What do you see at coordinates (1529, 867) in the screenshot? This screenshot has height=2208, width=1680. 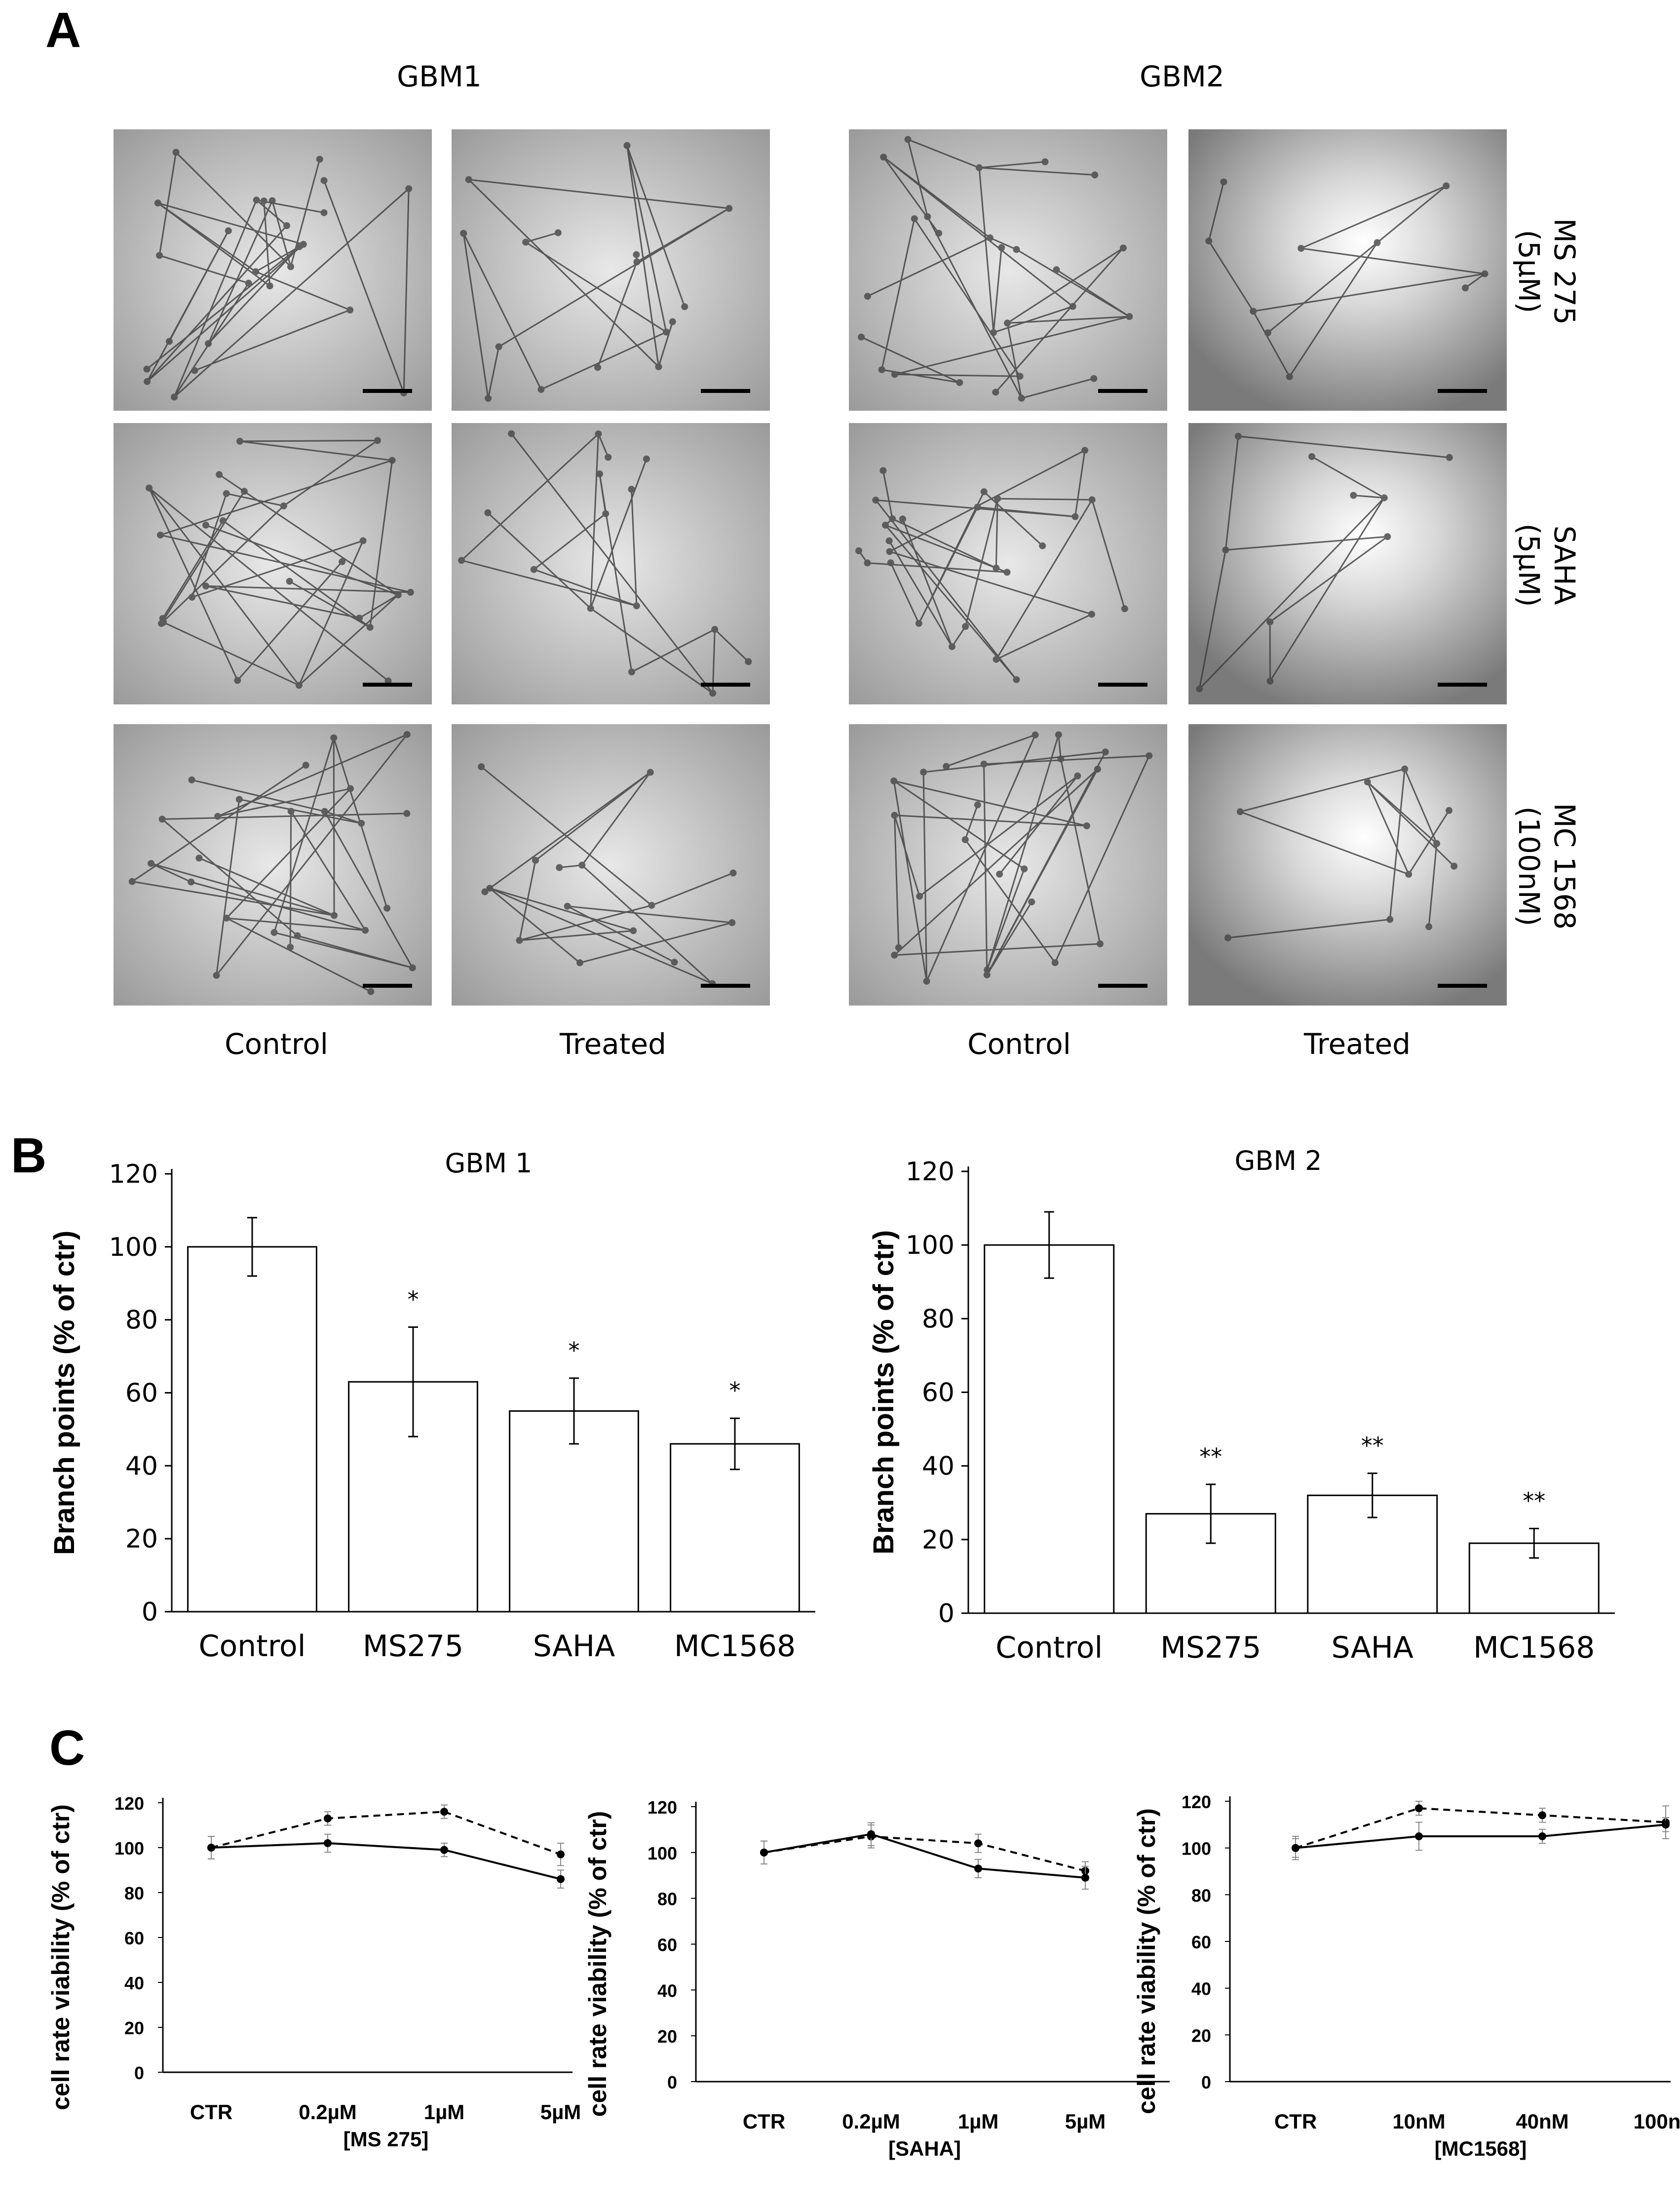 I see `svg-text: (100nM)` at bounding box center [1529, 867].